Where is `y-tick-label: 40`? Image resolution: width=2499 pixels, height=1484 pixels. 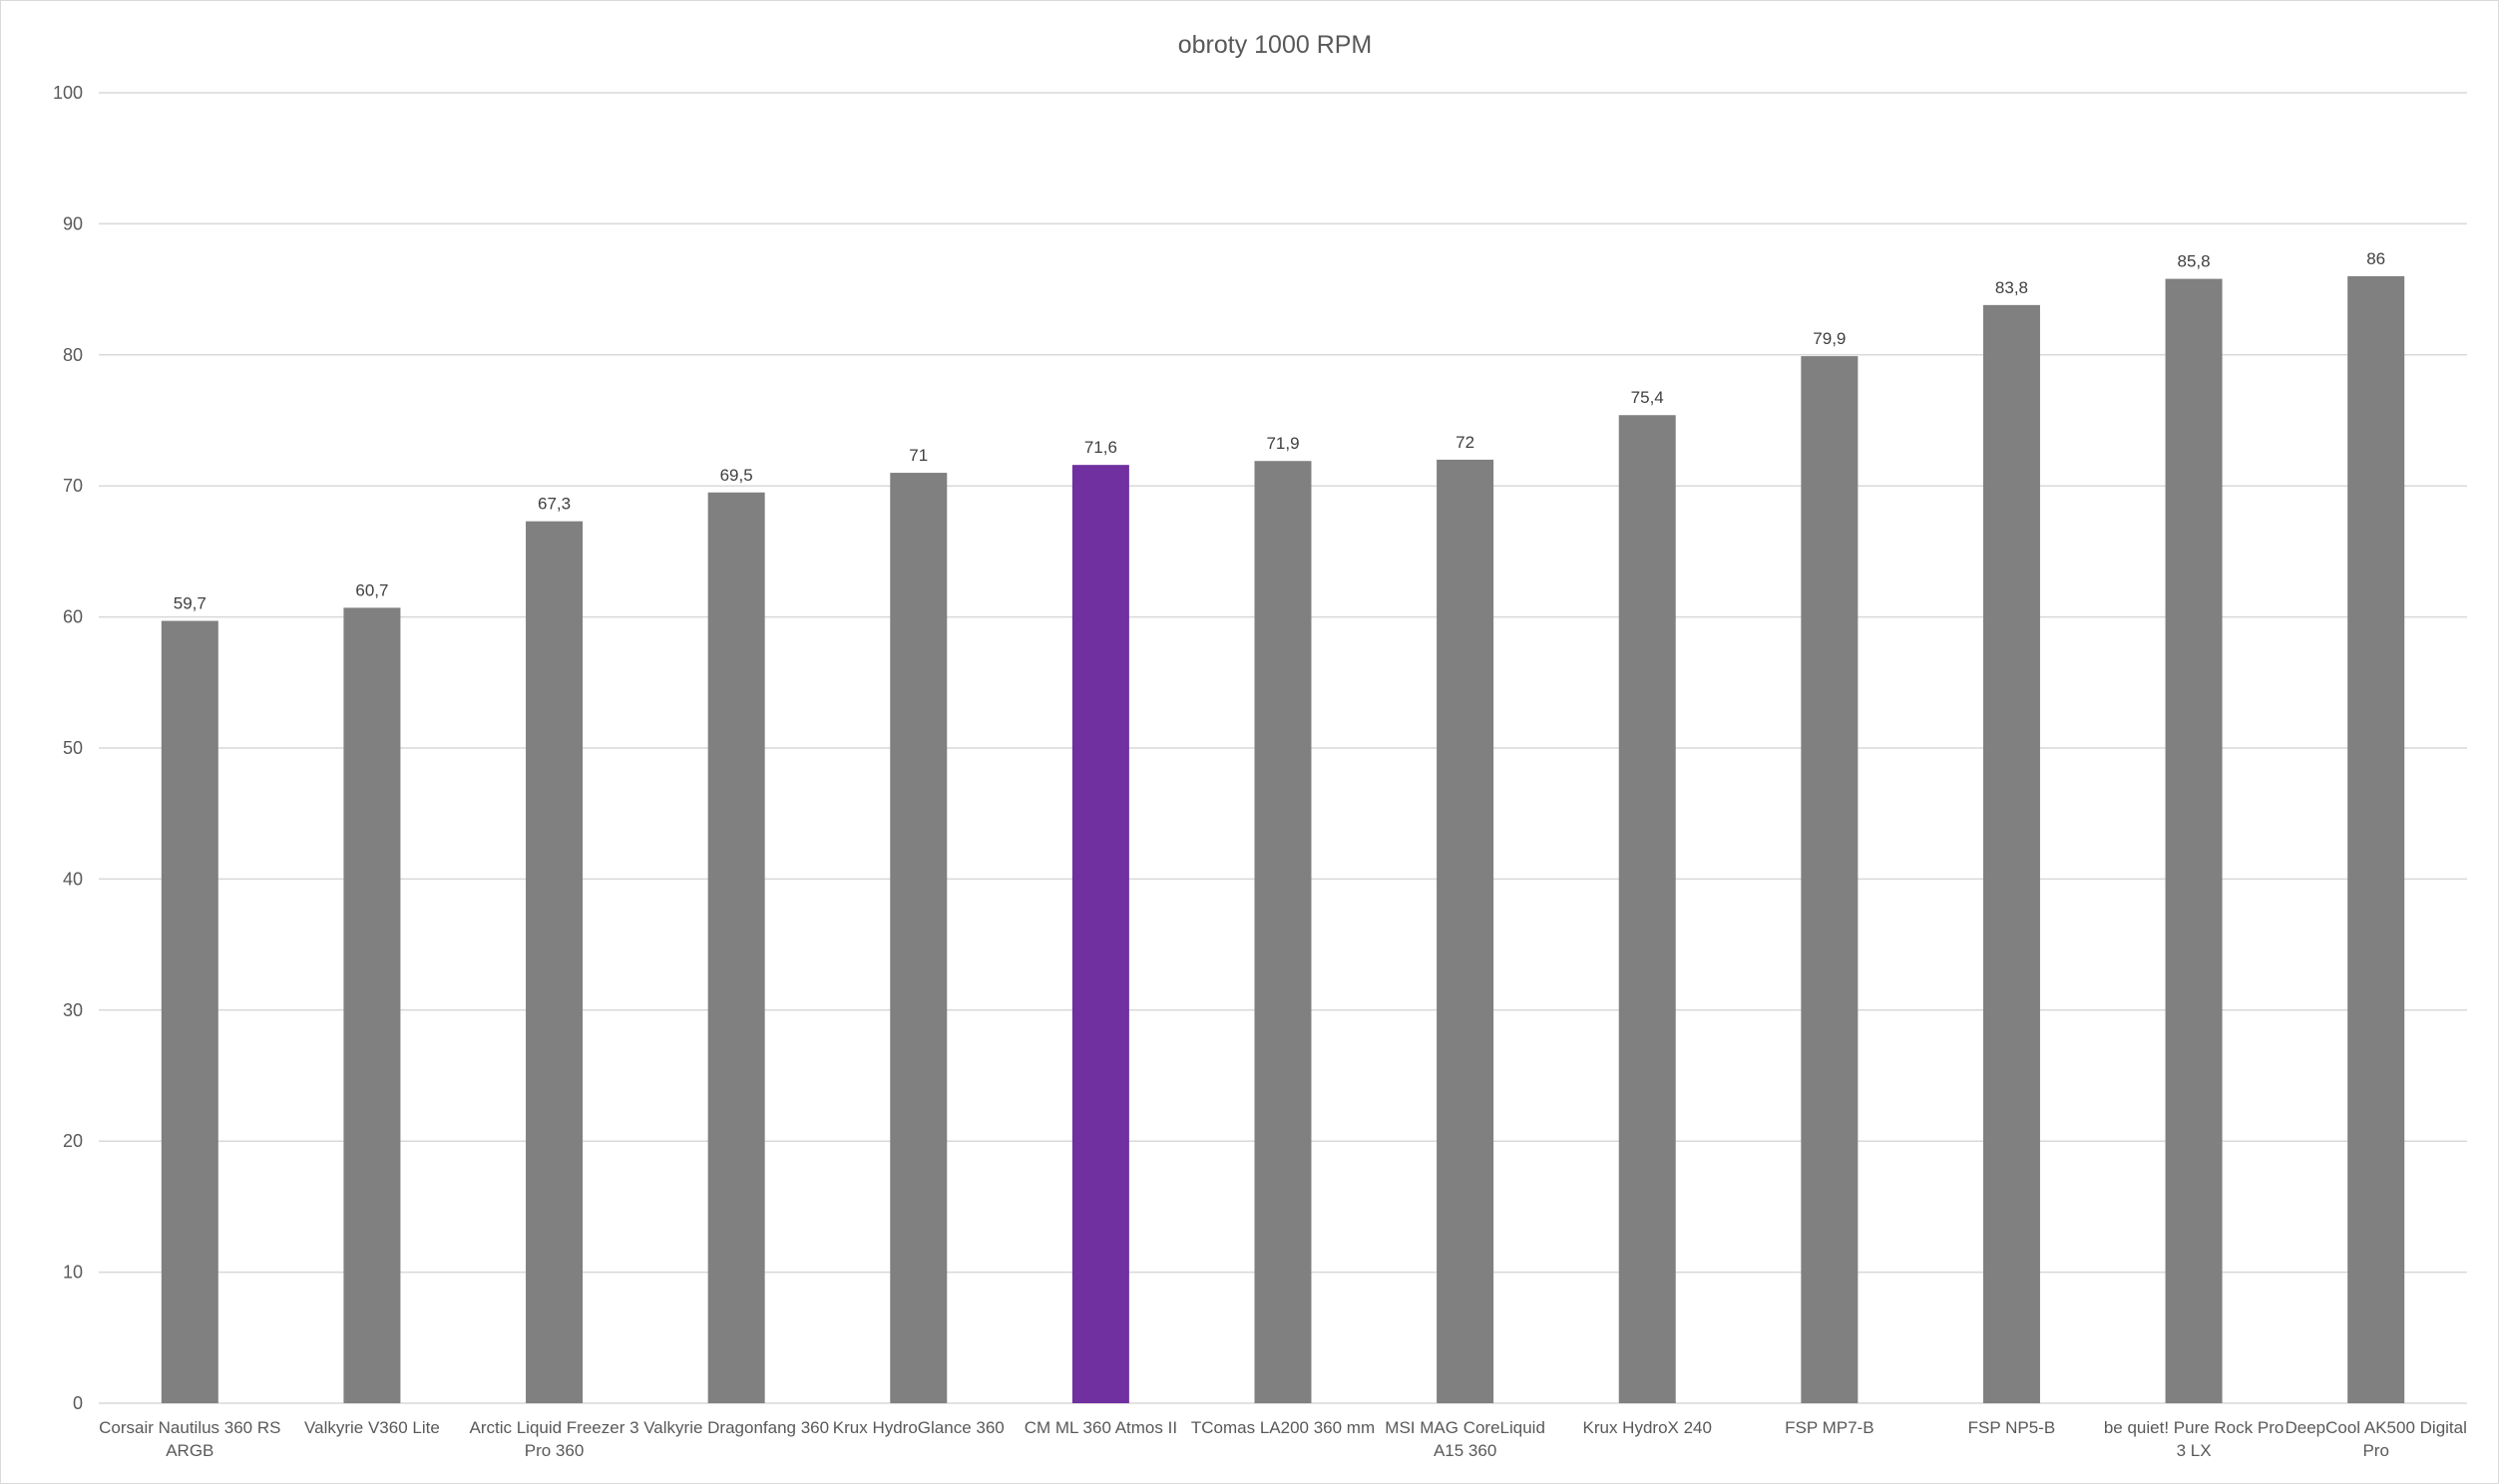 y-tick-label: 40 is located at coordinates (73, 879).